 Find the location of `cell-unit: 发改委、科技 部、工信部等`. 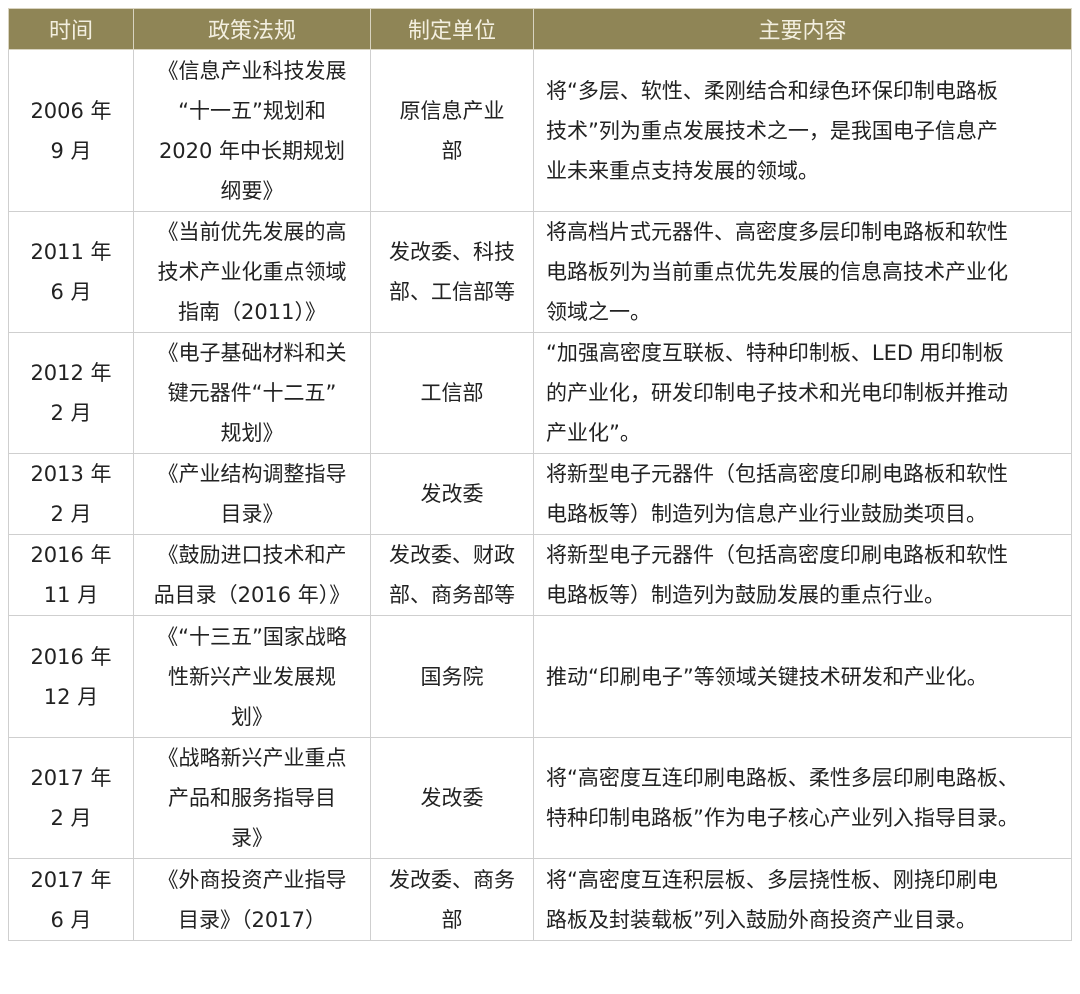

cell-unit: 发改委、科技 部、工信部等 is located at coordinates (452, 272).